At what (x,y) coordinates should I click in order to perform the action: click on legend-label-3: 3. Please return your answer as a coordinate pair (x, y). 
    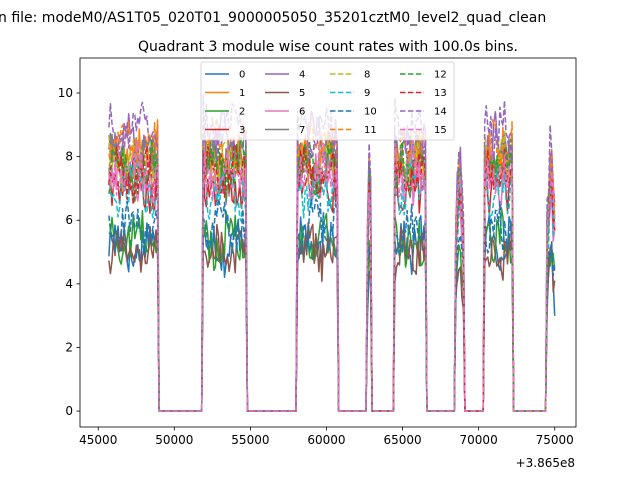
    Looking at the image, I should click on (242, 130).